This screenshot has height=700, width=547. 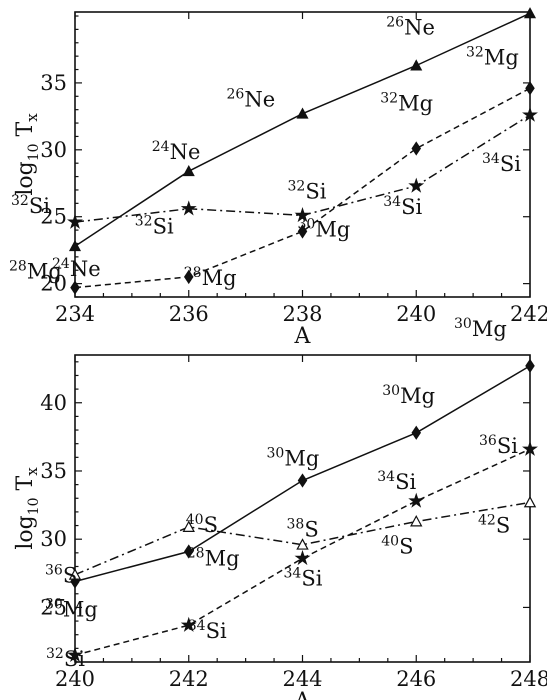 What do you see at coordinates (75, 314) in the screenshot?
I see `x-tick-label: 234` at bounding box center [75, 314].